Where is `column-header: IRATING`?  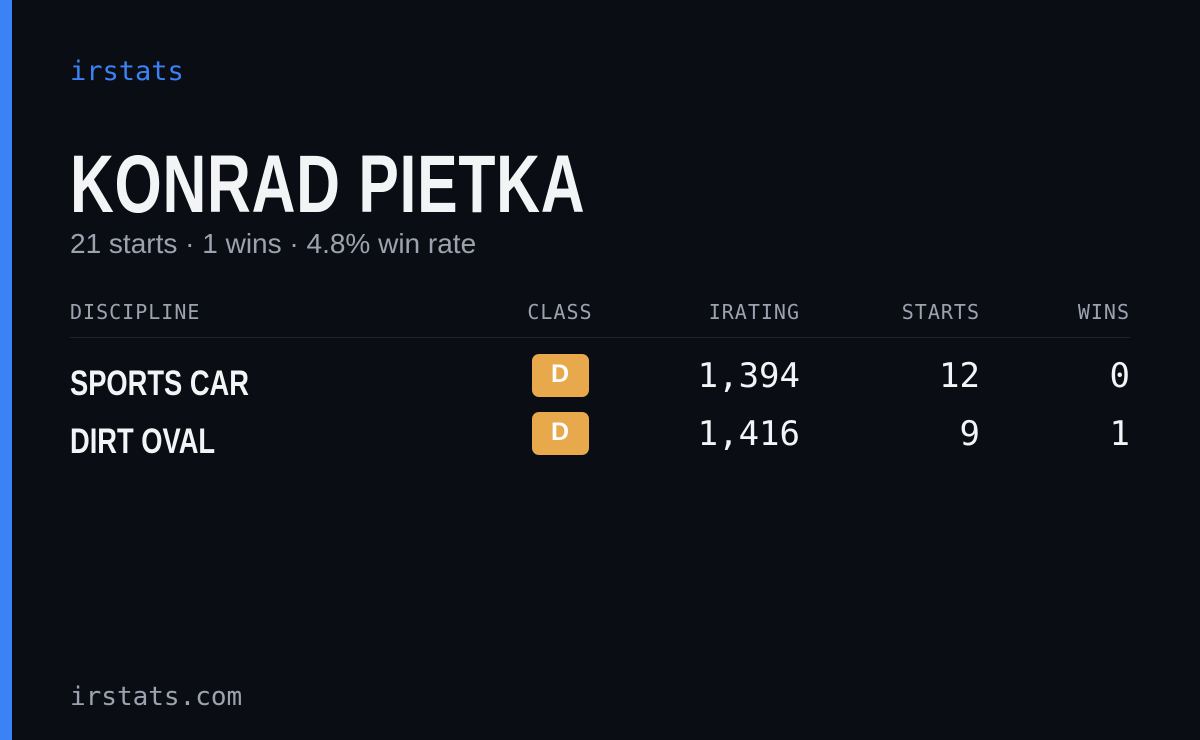
column-header: IRATING is located at coordinates (754, 312).